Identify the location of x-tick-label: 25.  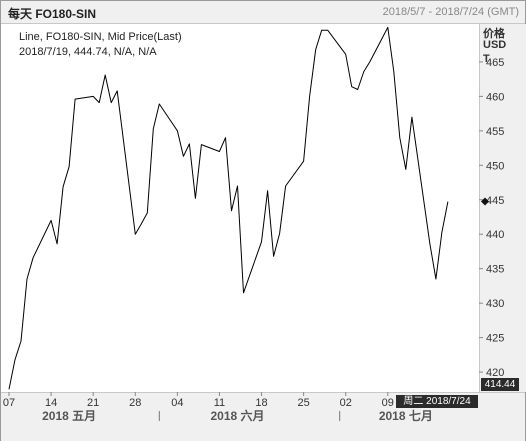
(304, 403).